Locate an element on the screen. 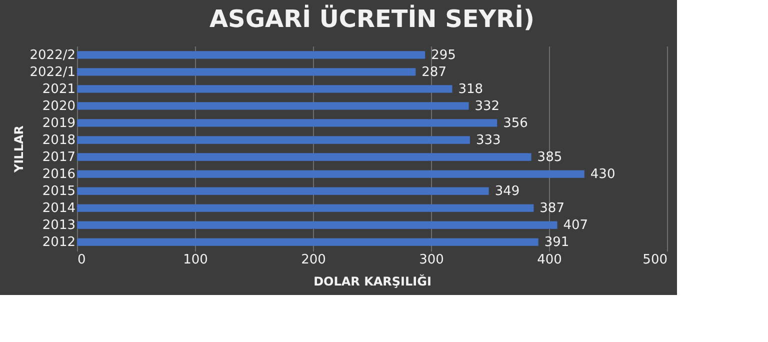 This screenshot has height=342, width=768. data-label: 356 is located at coordinates (515, 123).